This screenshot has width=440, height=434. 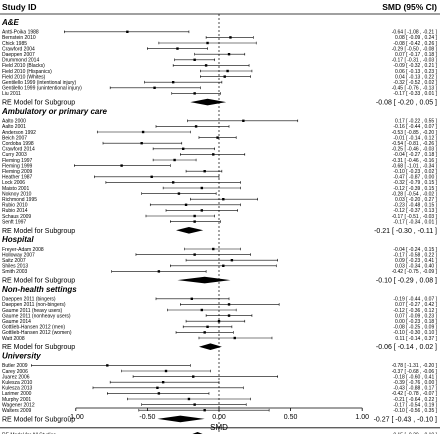 What do you see at coordinates (415, 61) in the screenshot?
I see `study-ci-text: -0.17 [ -0.31 , -0.03 ]` at bounding box center [415, 61].